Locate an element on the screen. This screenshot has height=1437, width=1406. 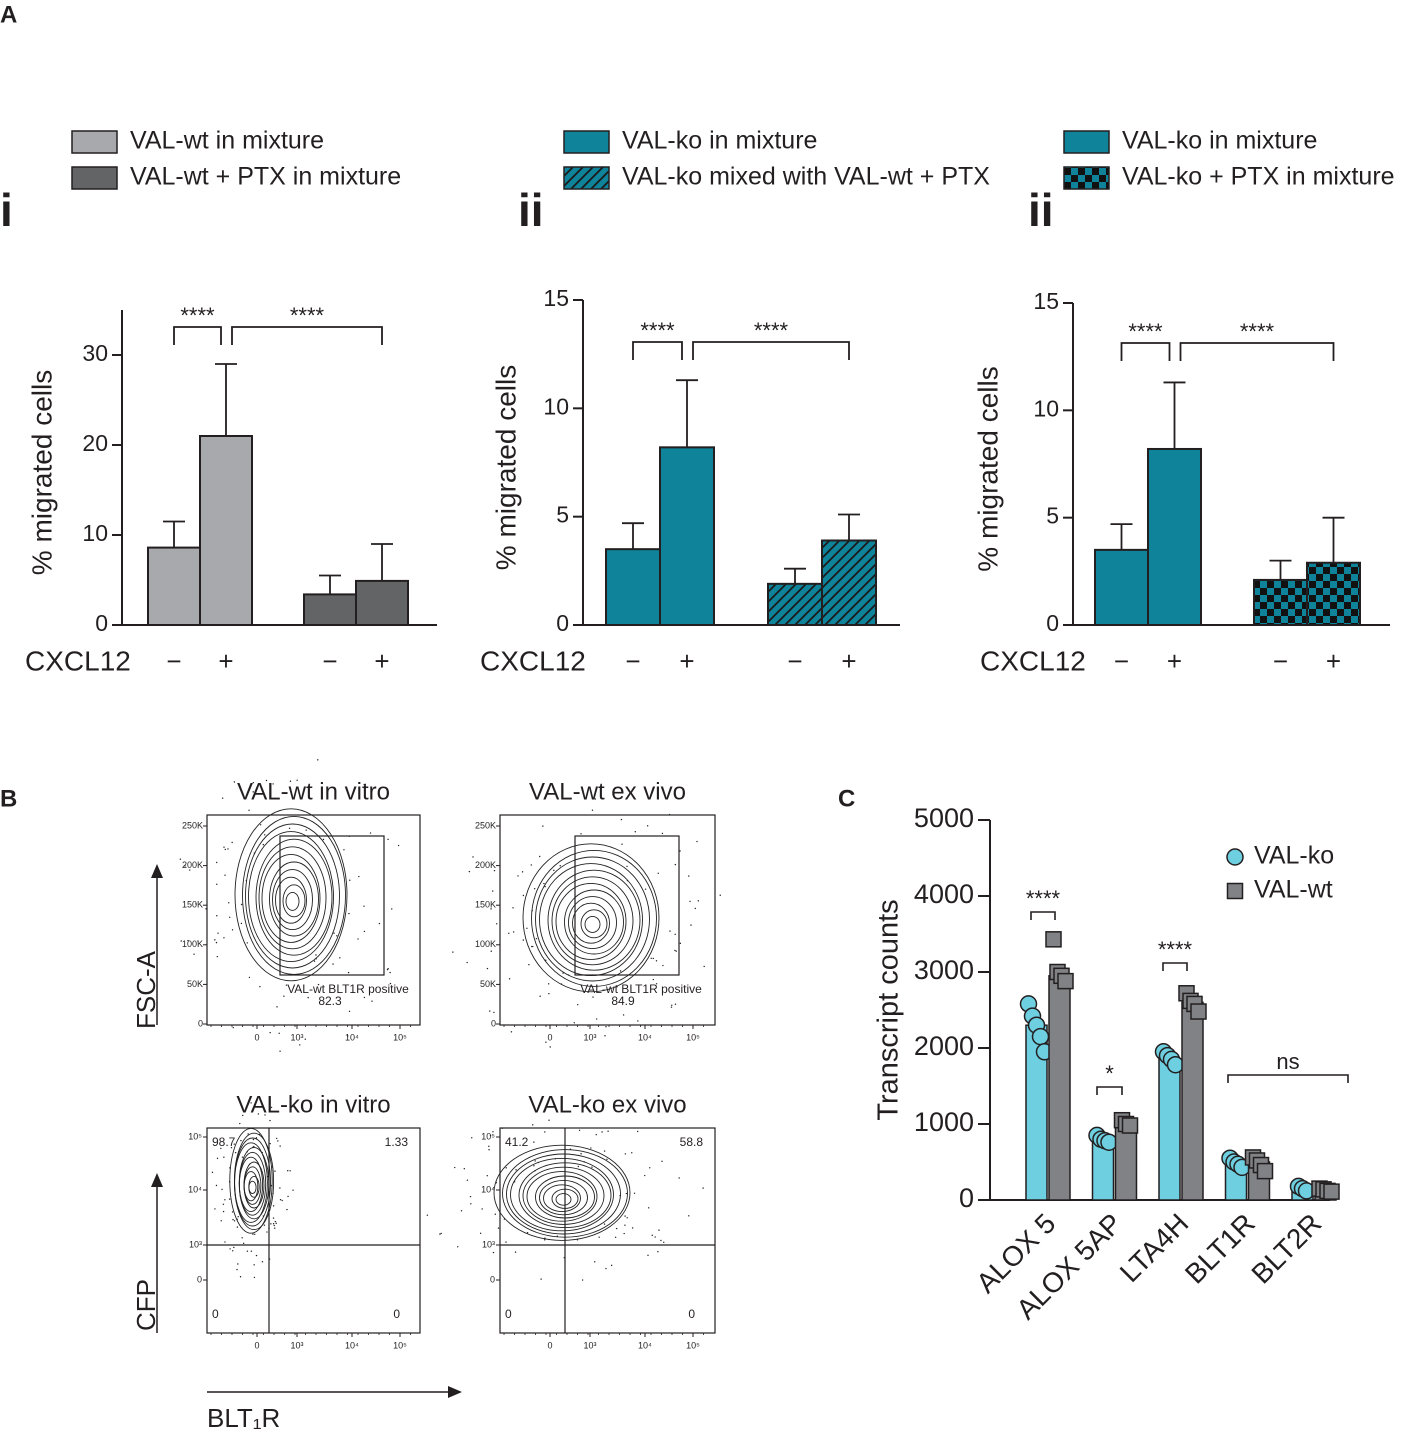
x-tick-label: 0 is located at coordinates (256, 1345).